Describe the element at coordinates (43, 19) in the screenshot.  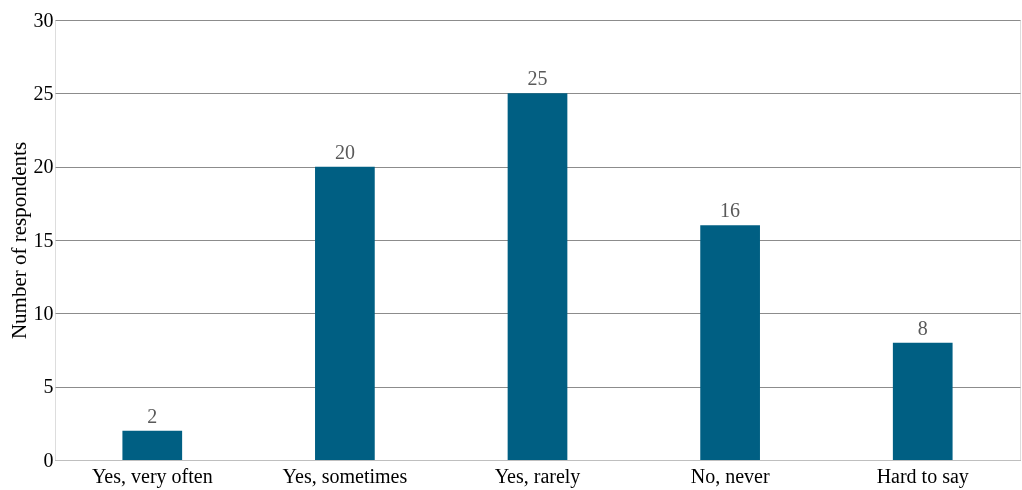
I see `y-tick-label: 30` at that location.